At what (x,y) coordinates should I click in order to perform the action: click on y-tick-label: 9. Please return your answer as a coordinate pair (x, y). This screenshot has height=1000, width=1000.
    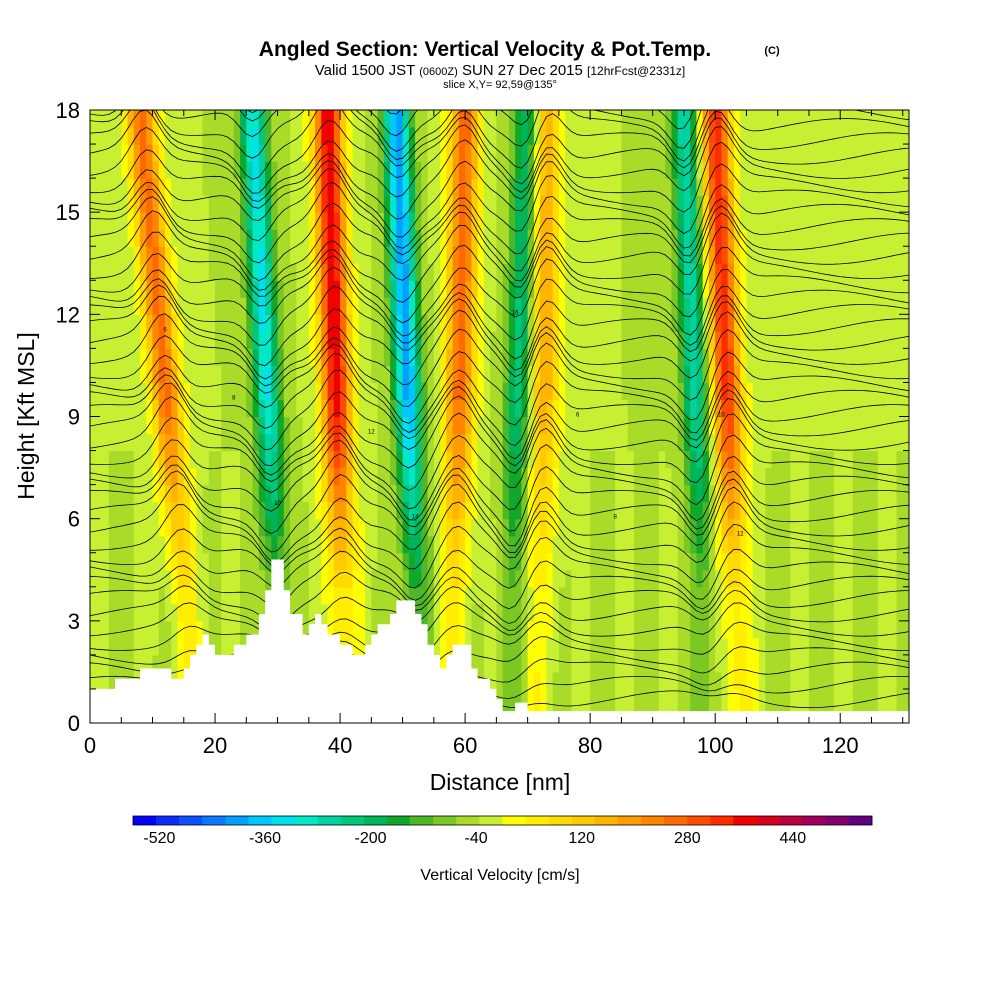
    Looking at the image, I should click on (74, 417).